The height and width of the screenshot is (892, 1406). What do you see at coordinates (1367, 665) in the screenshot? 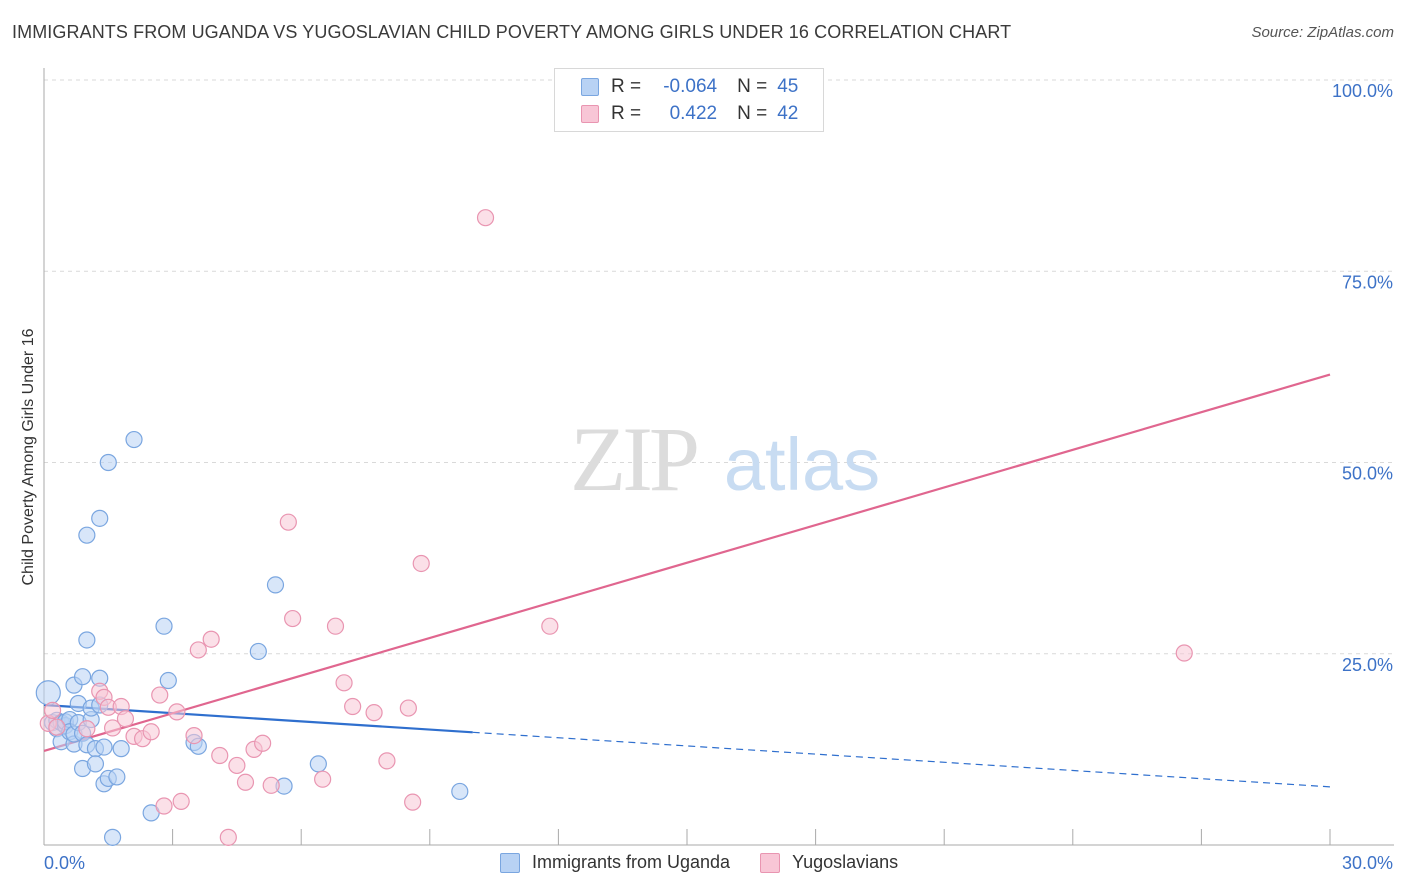
I see `y-tick-label: 25.0%` at bounding box center [1367, 665].